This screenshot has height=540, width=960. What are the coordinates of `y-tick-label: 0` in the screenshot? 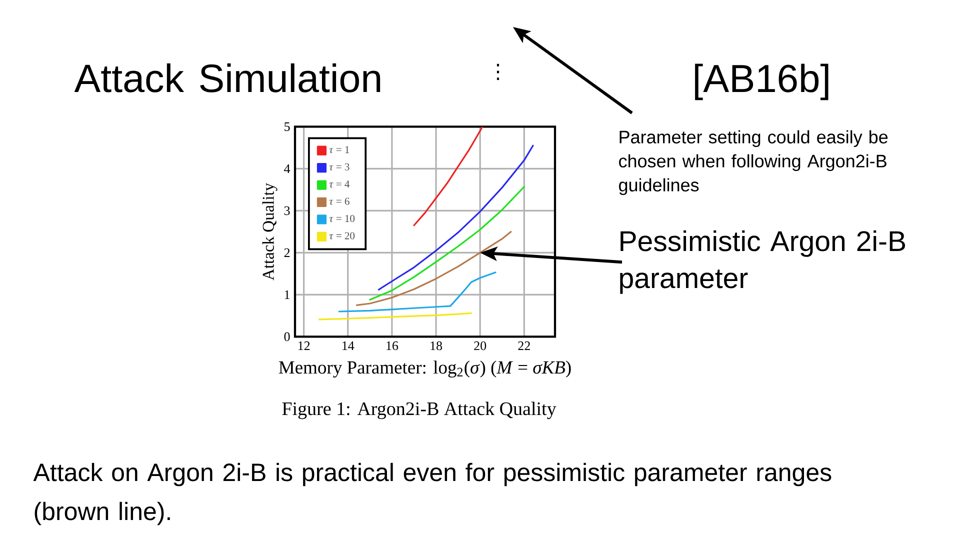 It's located at (287, 337).